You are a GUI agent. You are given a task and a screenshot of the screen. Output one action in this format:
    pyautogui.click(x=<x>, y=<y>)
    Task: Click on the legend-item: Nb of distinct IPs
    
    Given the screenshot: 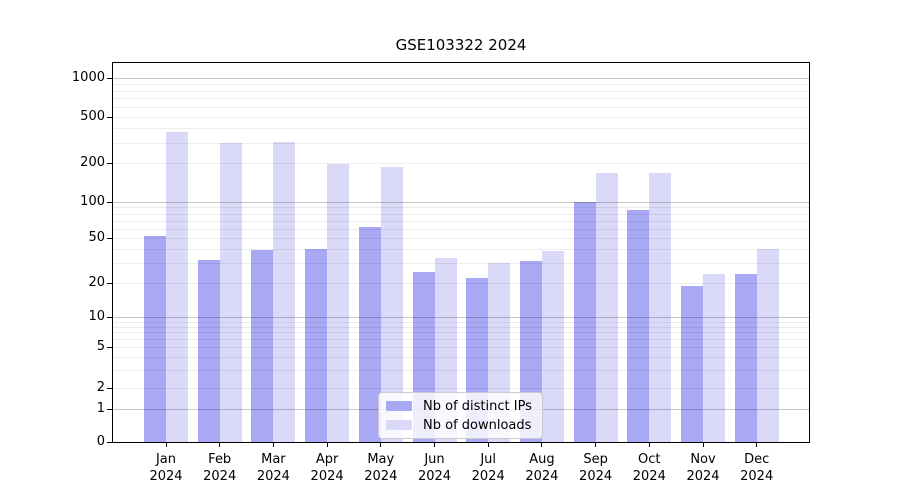 What is the action you would take?
    pyautogui.click(x=459, y=406)
    